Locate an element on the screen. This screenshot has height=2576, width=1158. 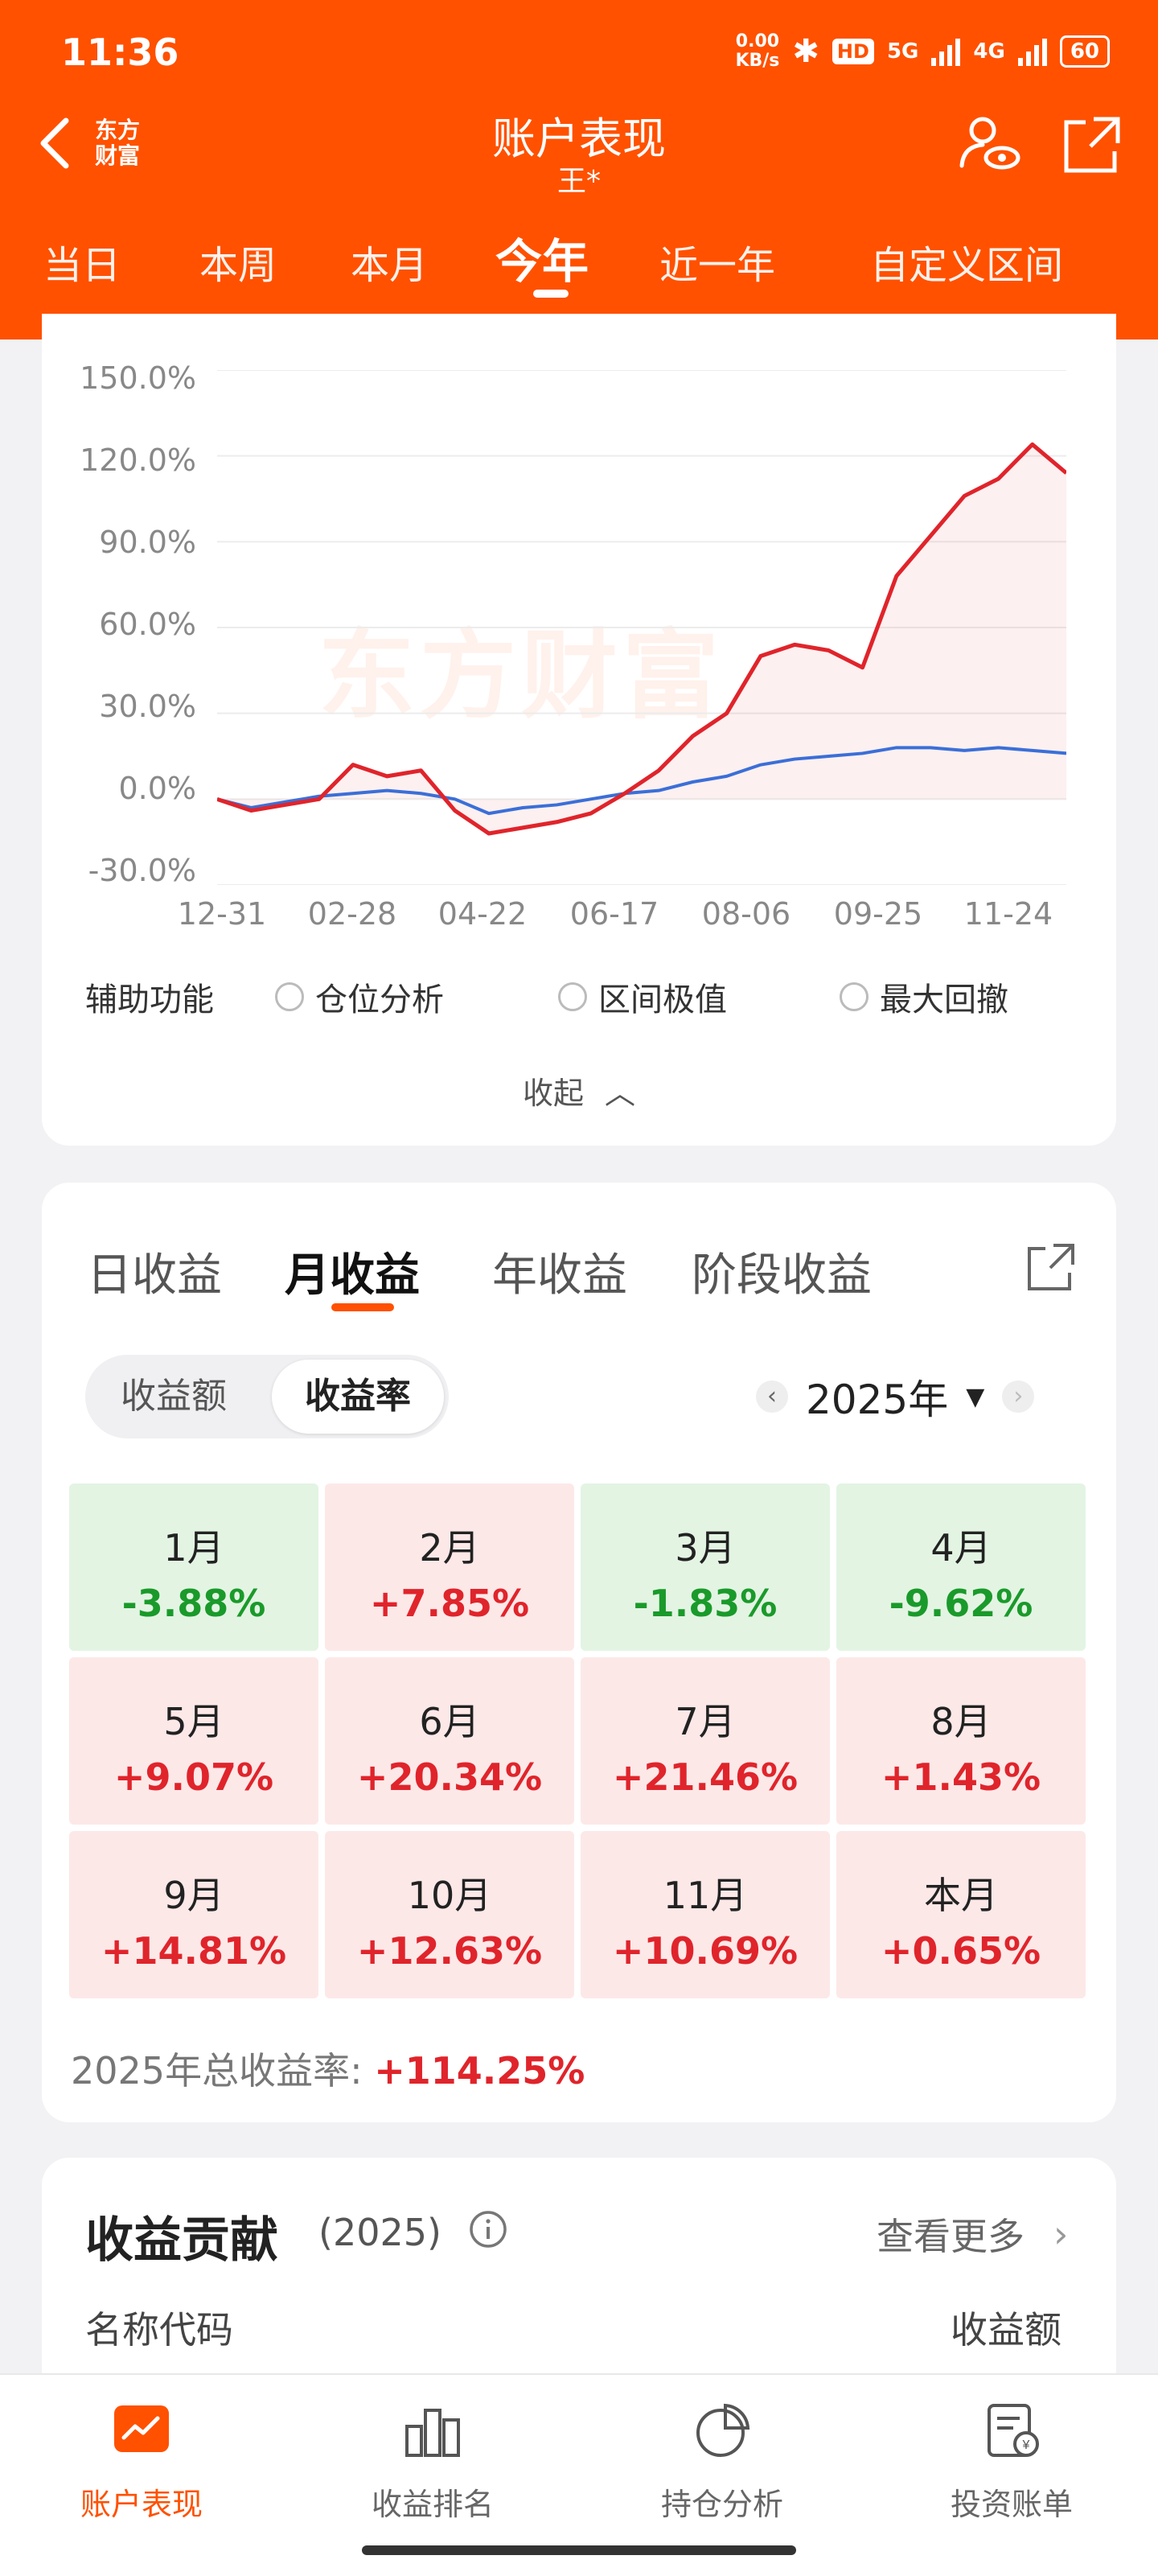
account-name: 王* is located at coordinates (578, 181).